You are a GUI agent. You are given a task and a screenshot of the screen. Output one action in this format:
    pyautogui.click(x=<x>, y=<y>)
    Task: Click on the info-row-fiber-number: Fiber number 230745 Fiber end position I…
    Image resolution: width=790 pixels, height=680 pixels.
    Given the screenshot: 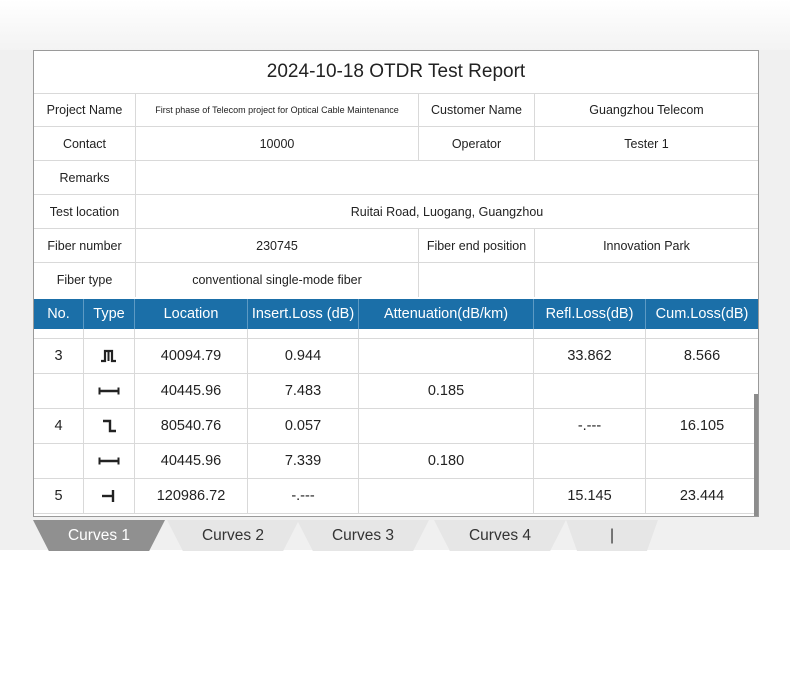 What is the action you would take?
    pyautogui.click(x=396, y=246)
    